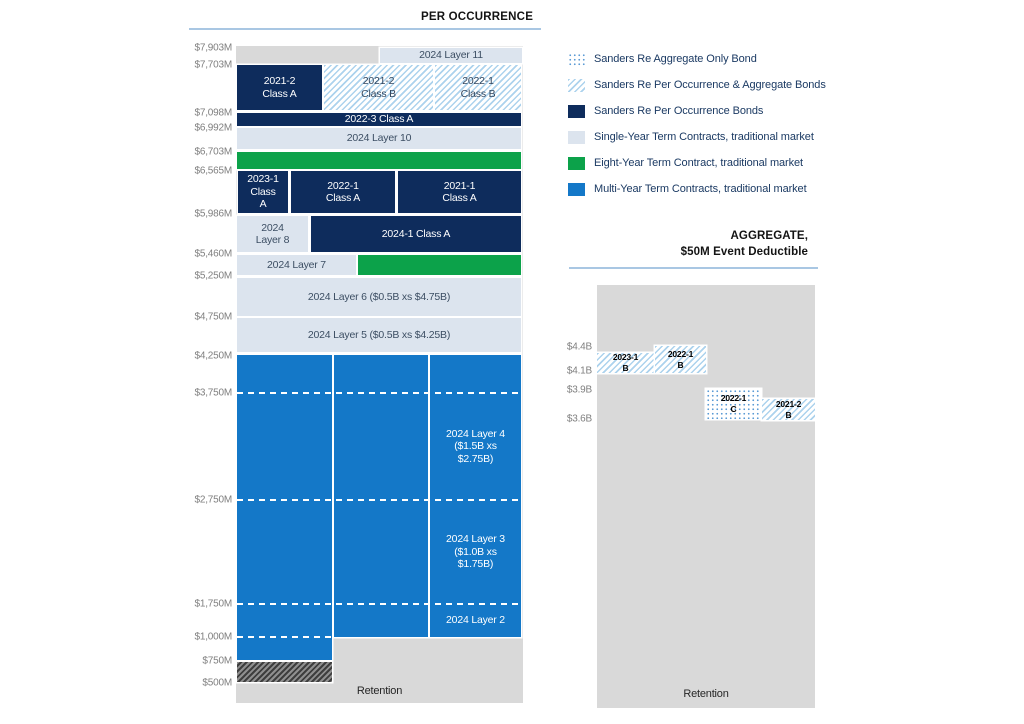  What do you see at coordinates (213, 65) in the screenshot?
I see `y-axis-tick: $7,703M` at bounding box center [213, 65].